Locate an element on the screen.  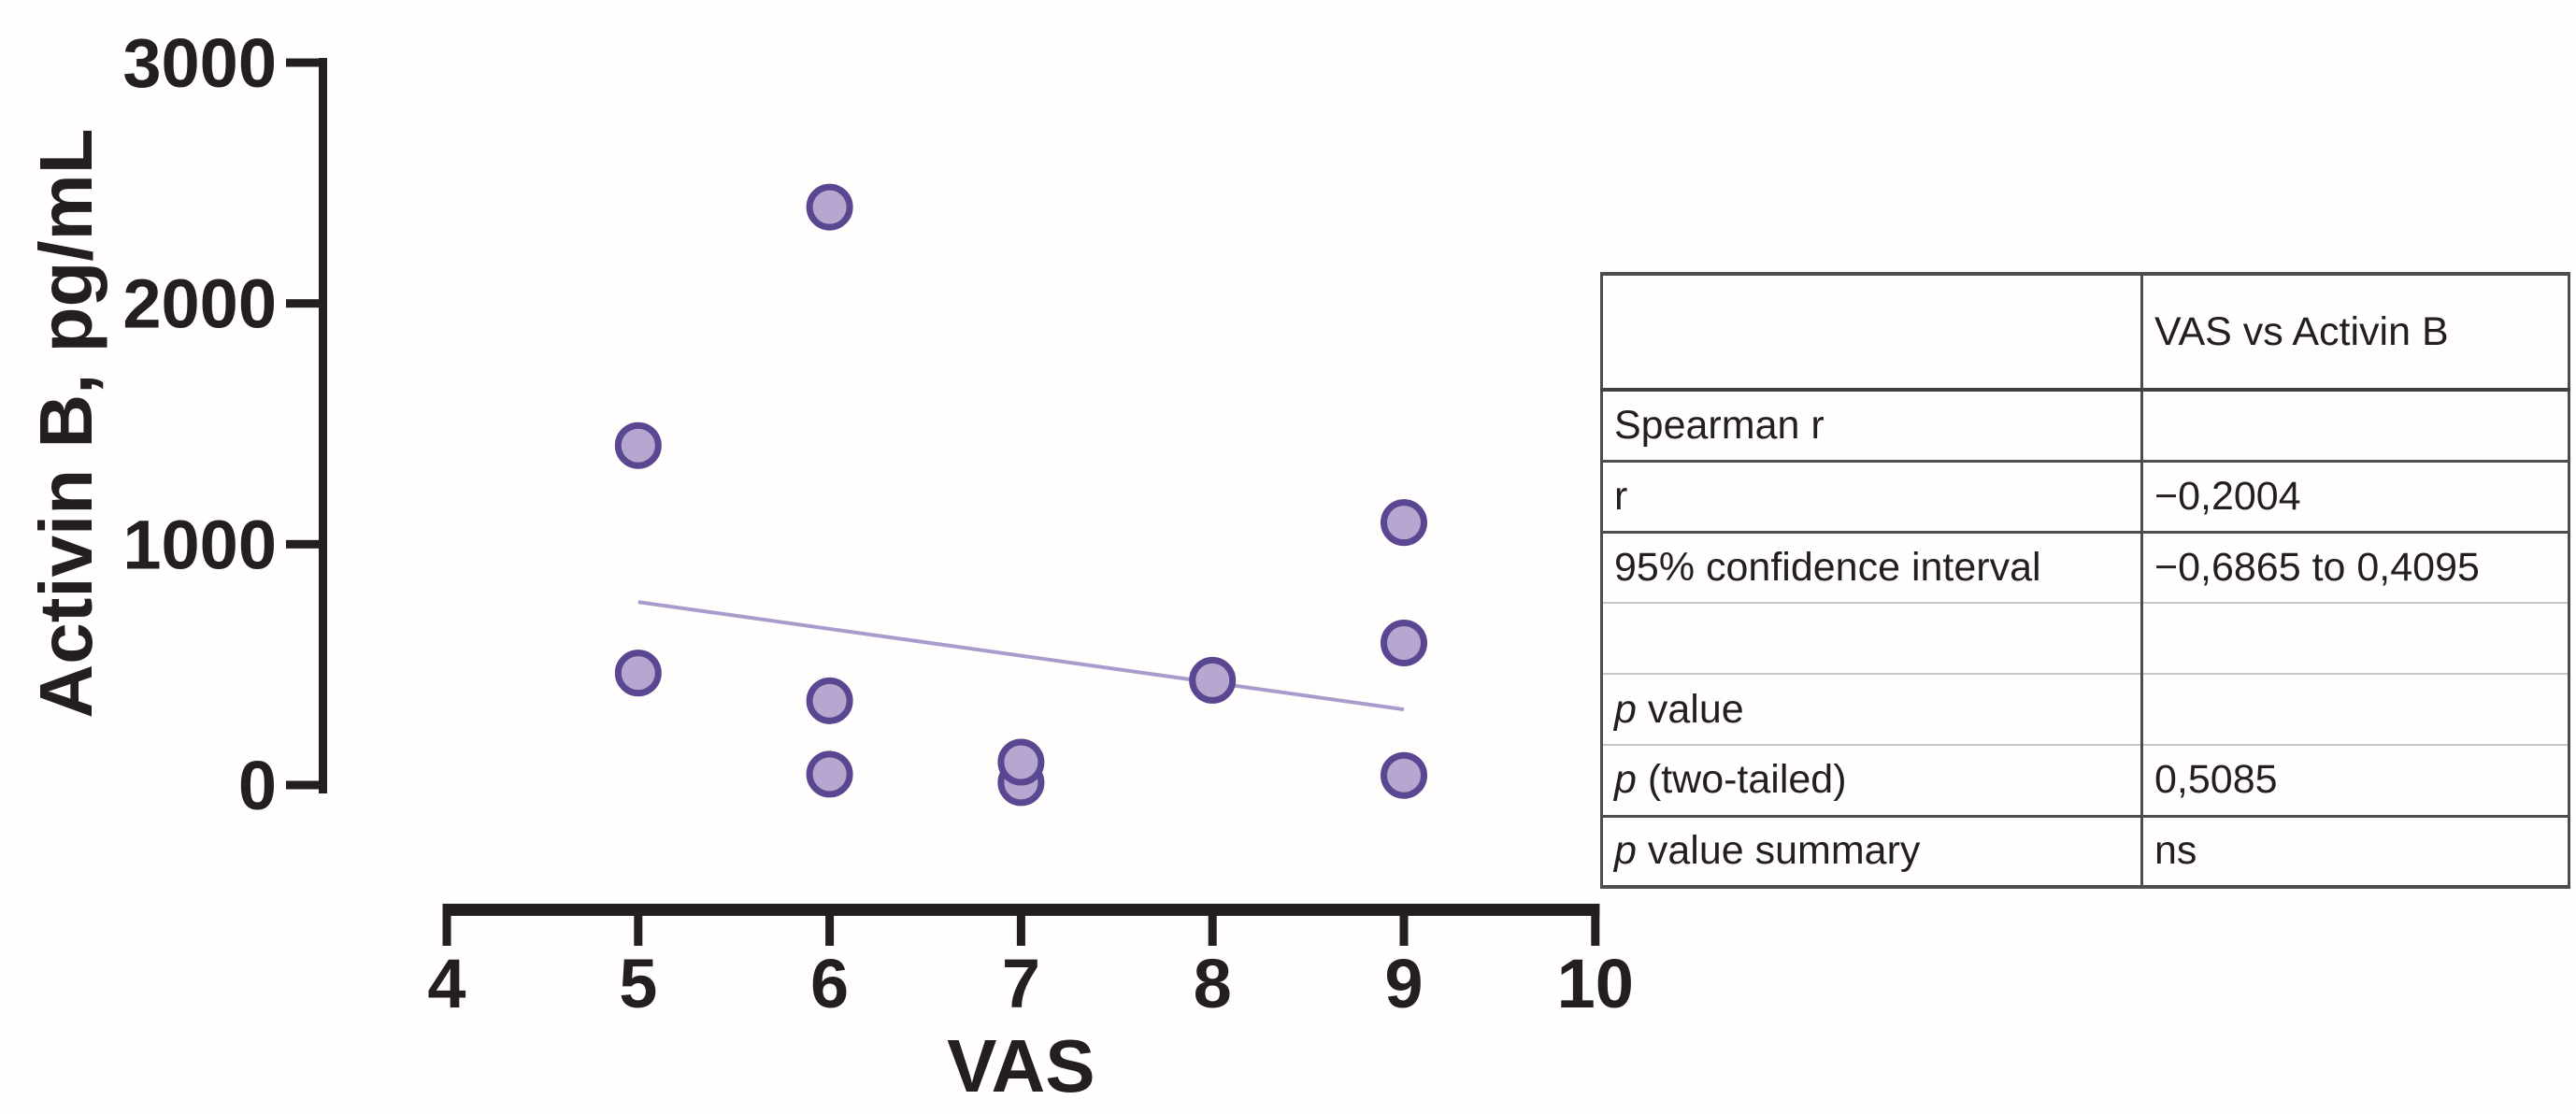
table-row: r −0,2004 is located at coordinates (2085, 498).